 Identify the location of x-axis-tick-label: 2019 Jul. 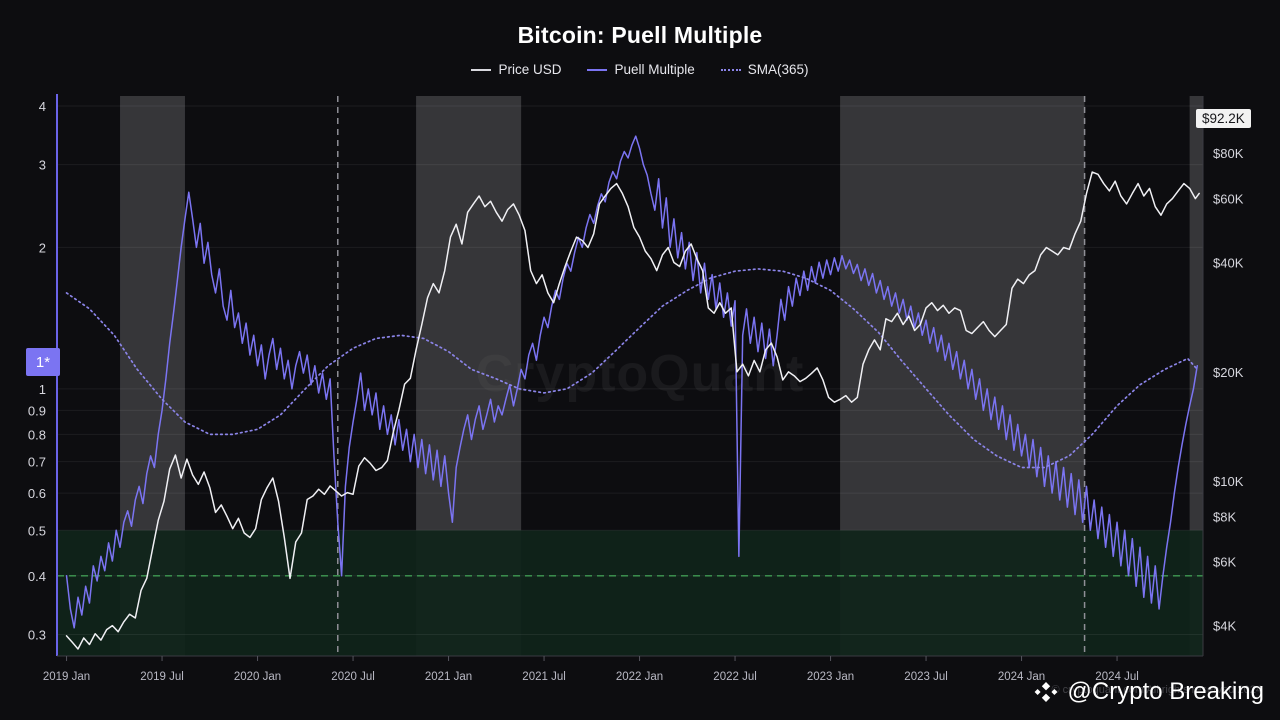
(161, 677).